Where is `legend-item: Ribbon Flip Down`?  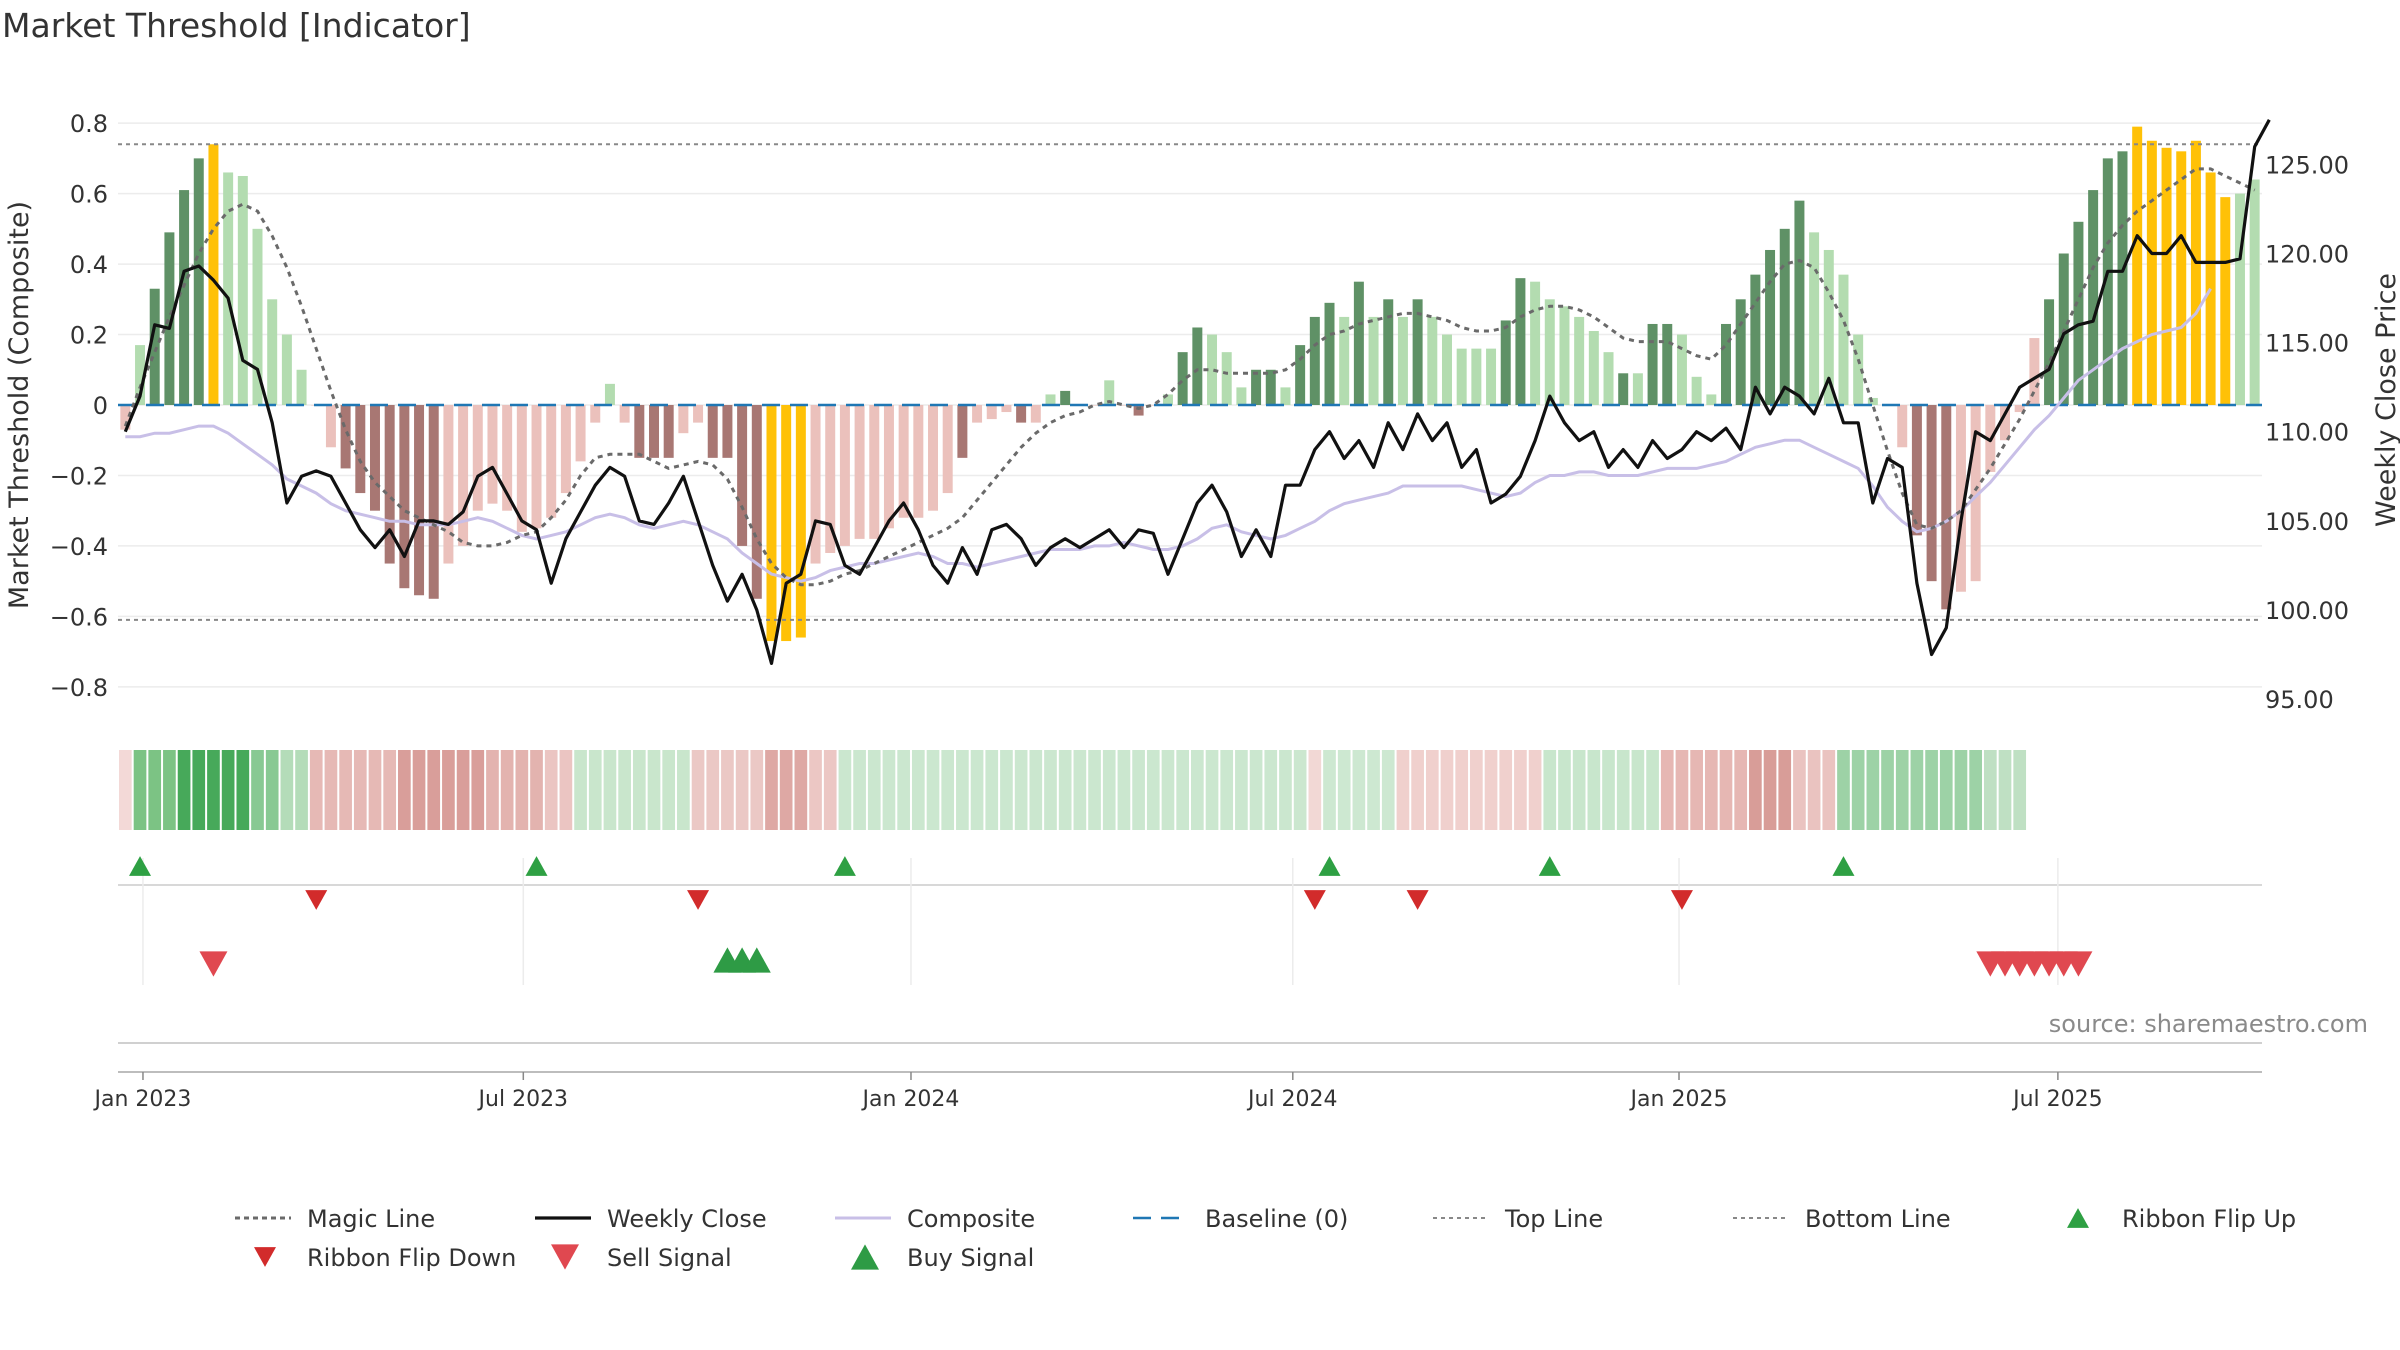
legend-item: Ribbon Flip Down is located at coordinates (411, 1258).